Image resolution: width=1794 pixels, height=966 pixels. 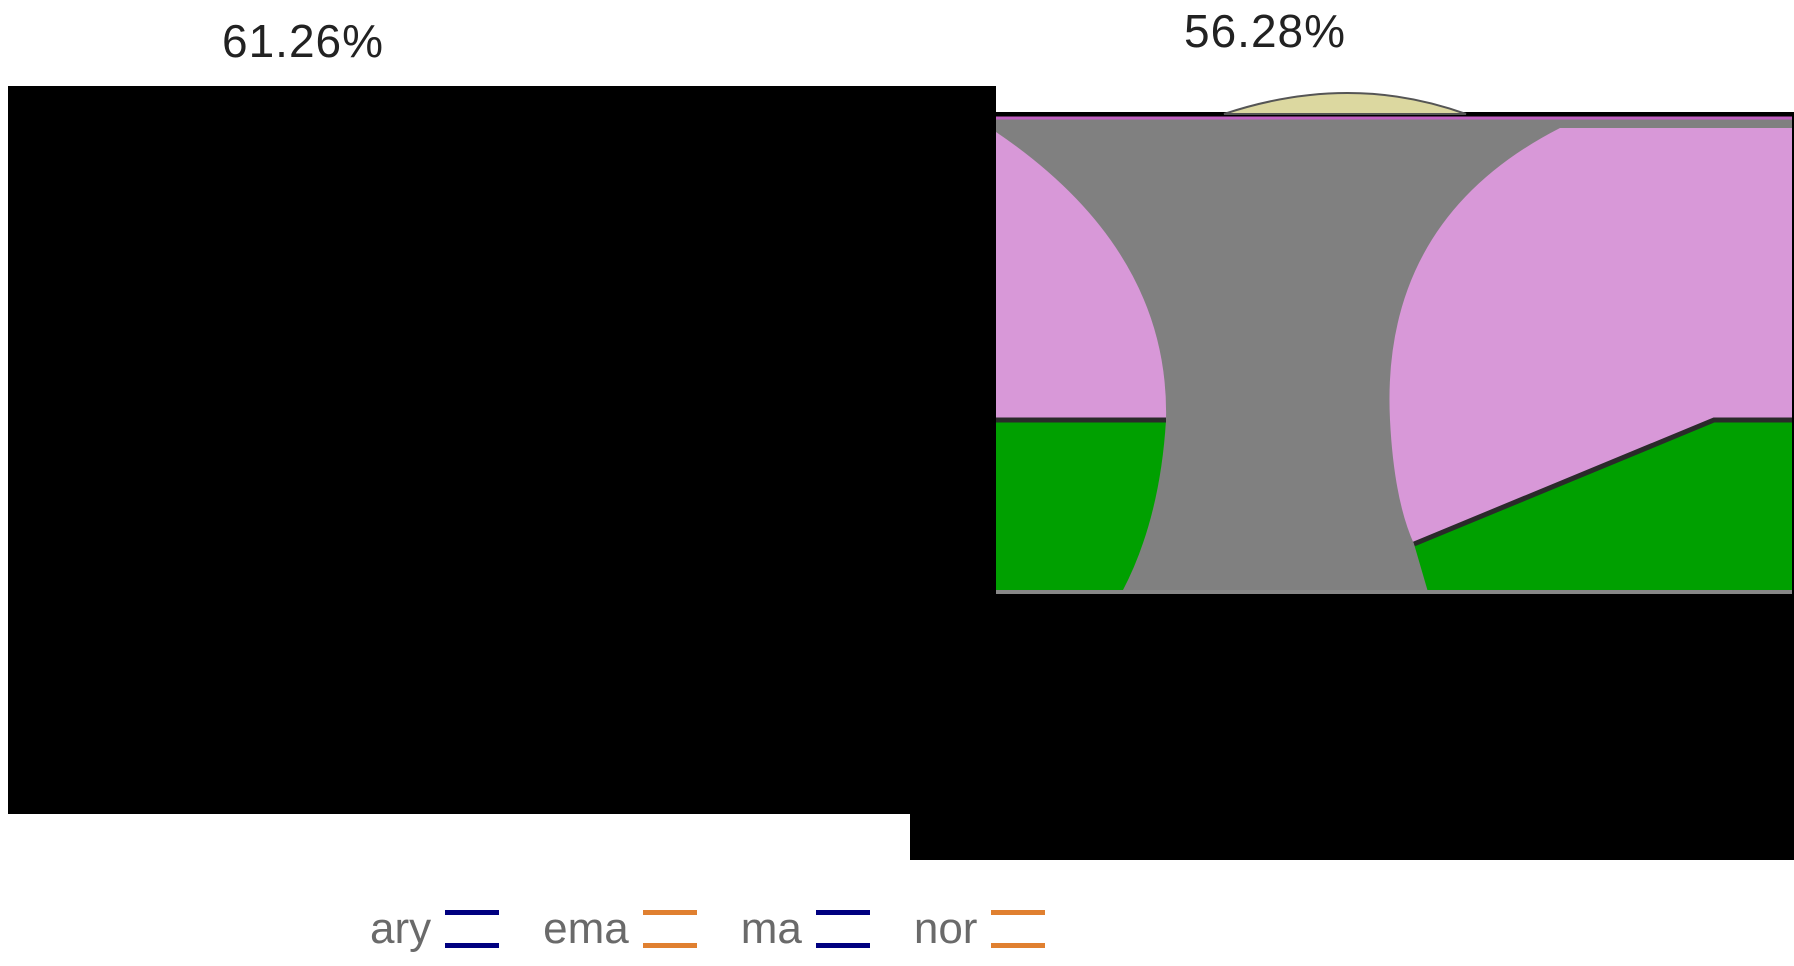 What do you see at coordinates (1081, 276) in the screenshot?
I see `right-plot-pink-left` at bounding box center [1081, 276].